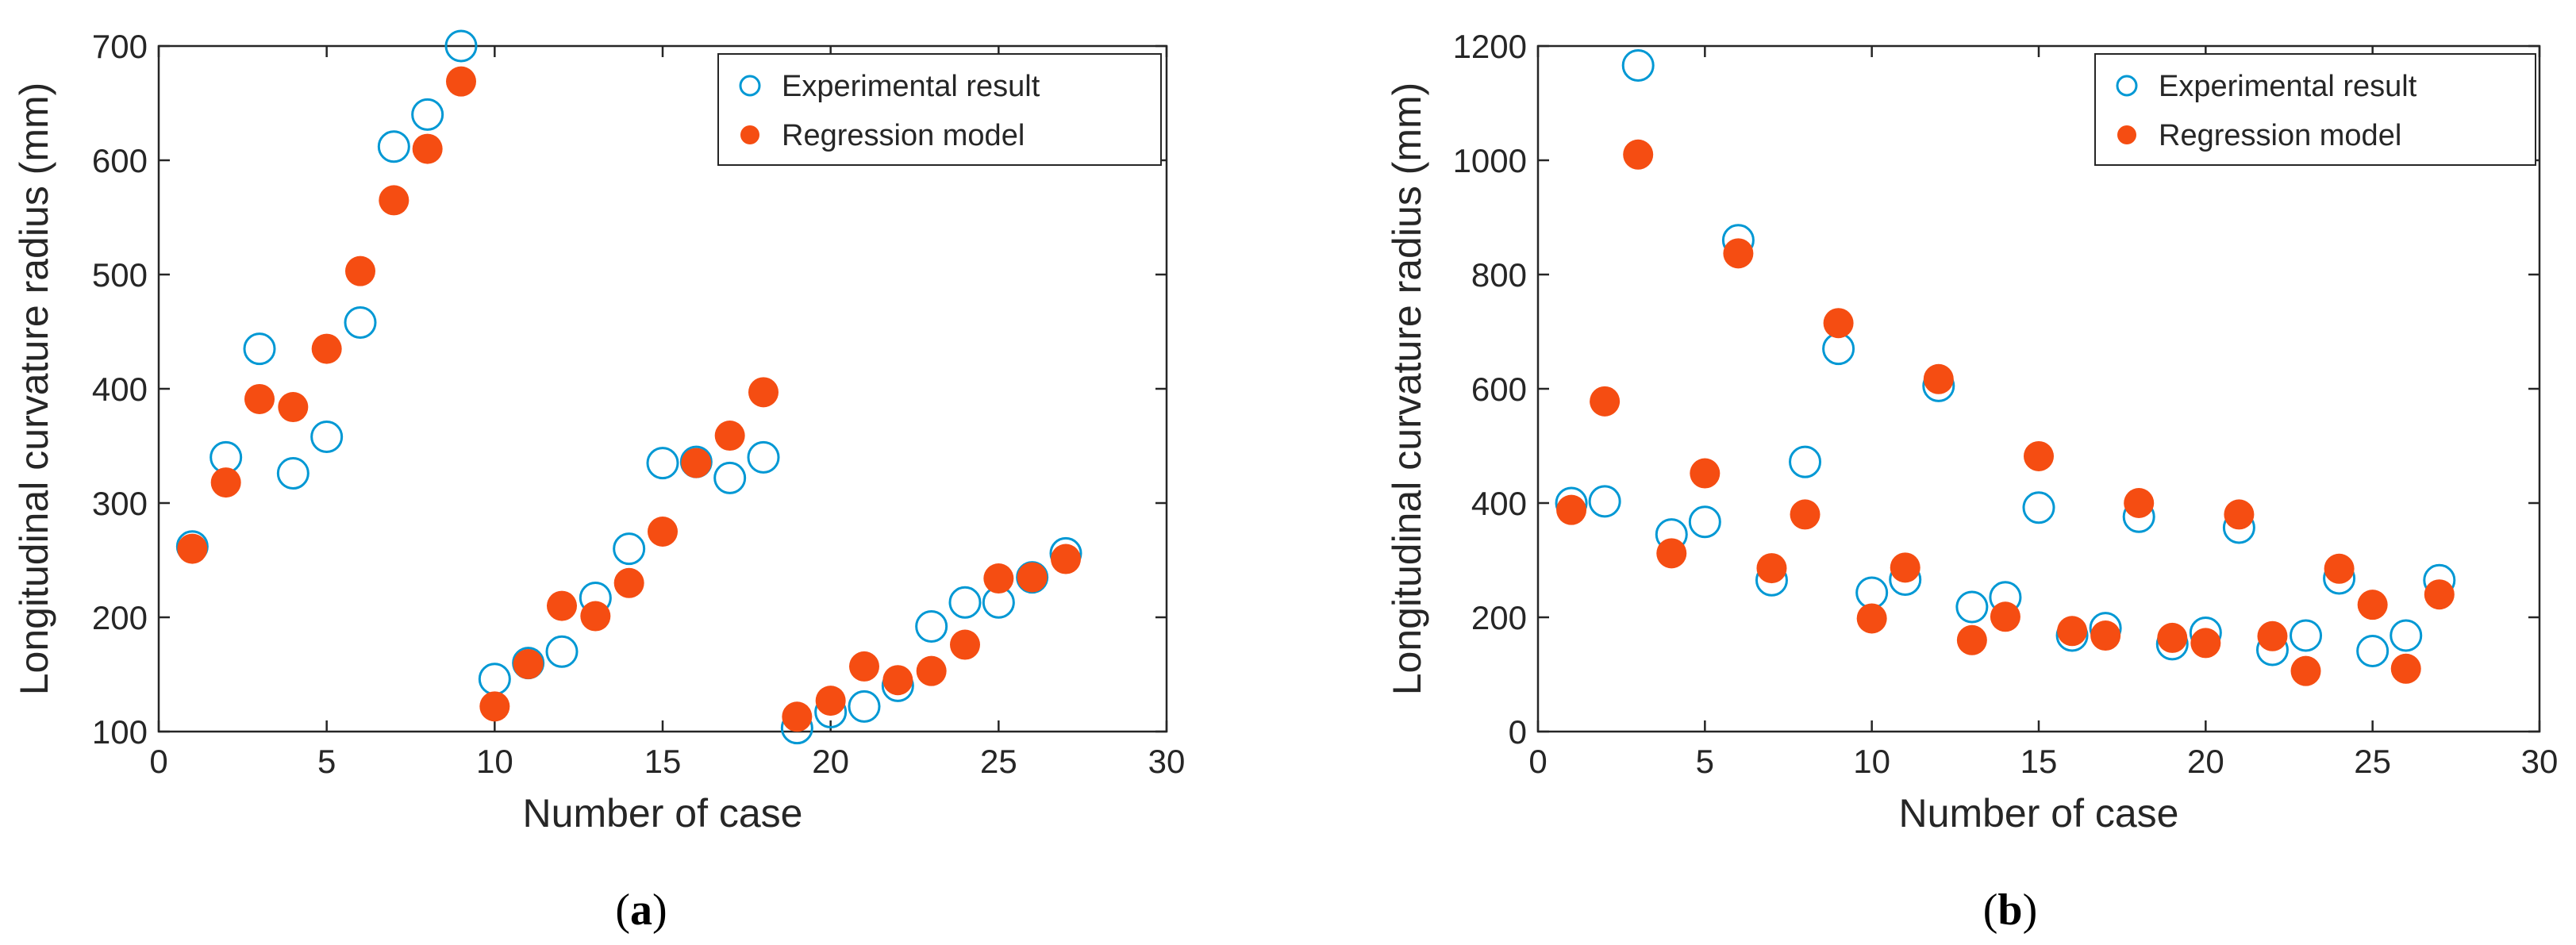 The width and height of the screenshot is (2576, 945). What do you see at coordinates (120, 732) in the screenshot?
I see `y-tick-label: 100` at bounding box center [120, 732].